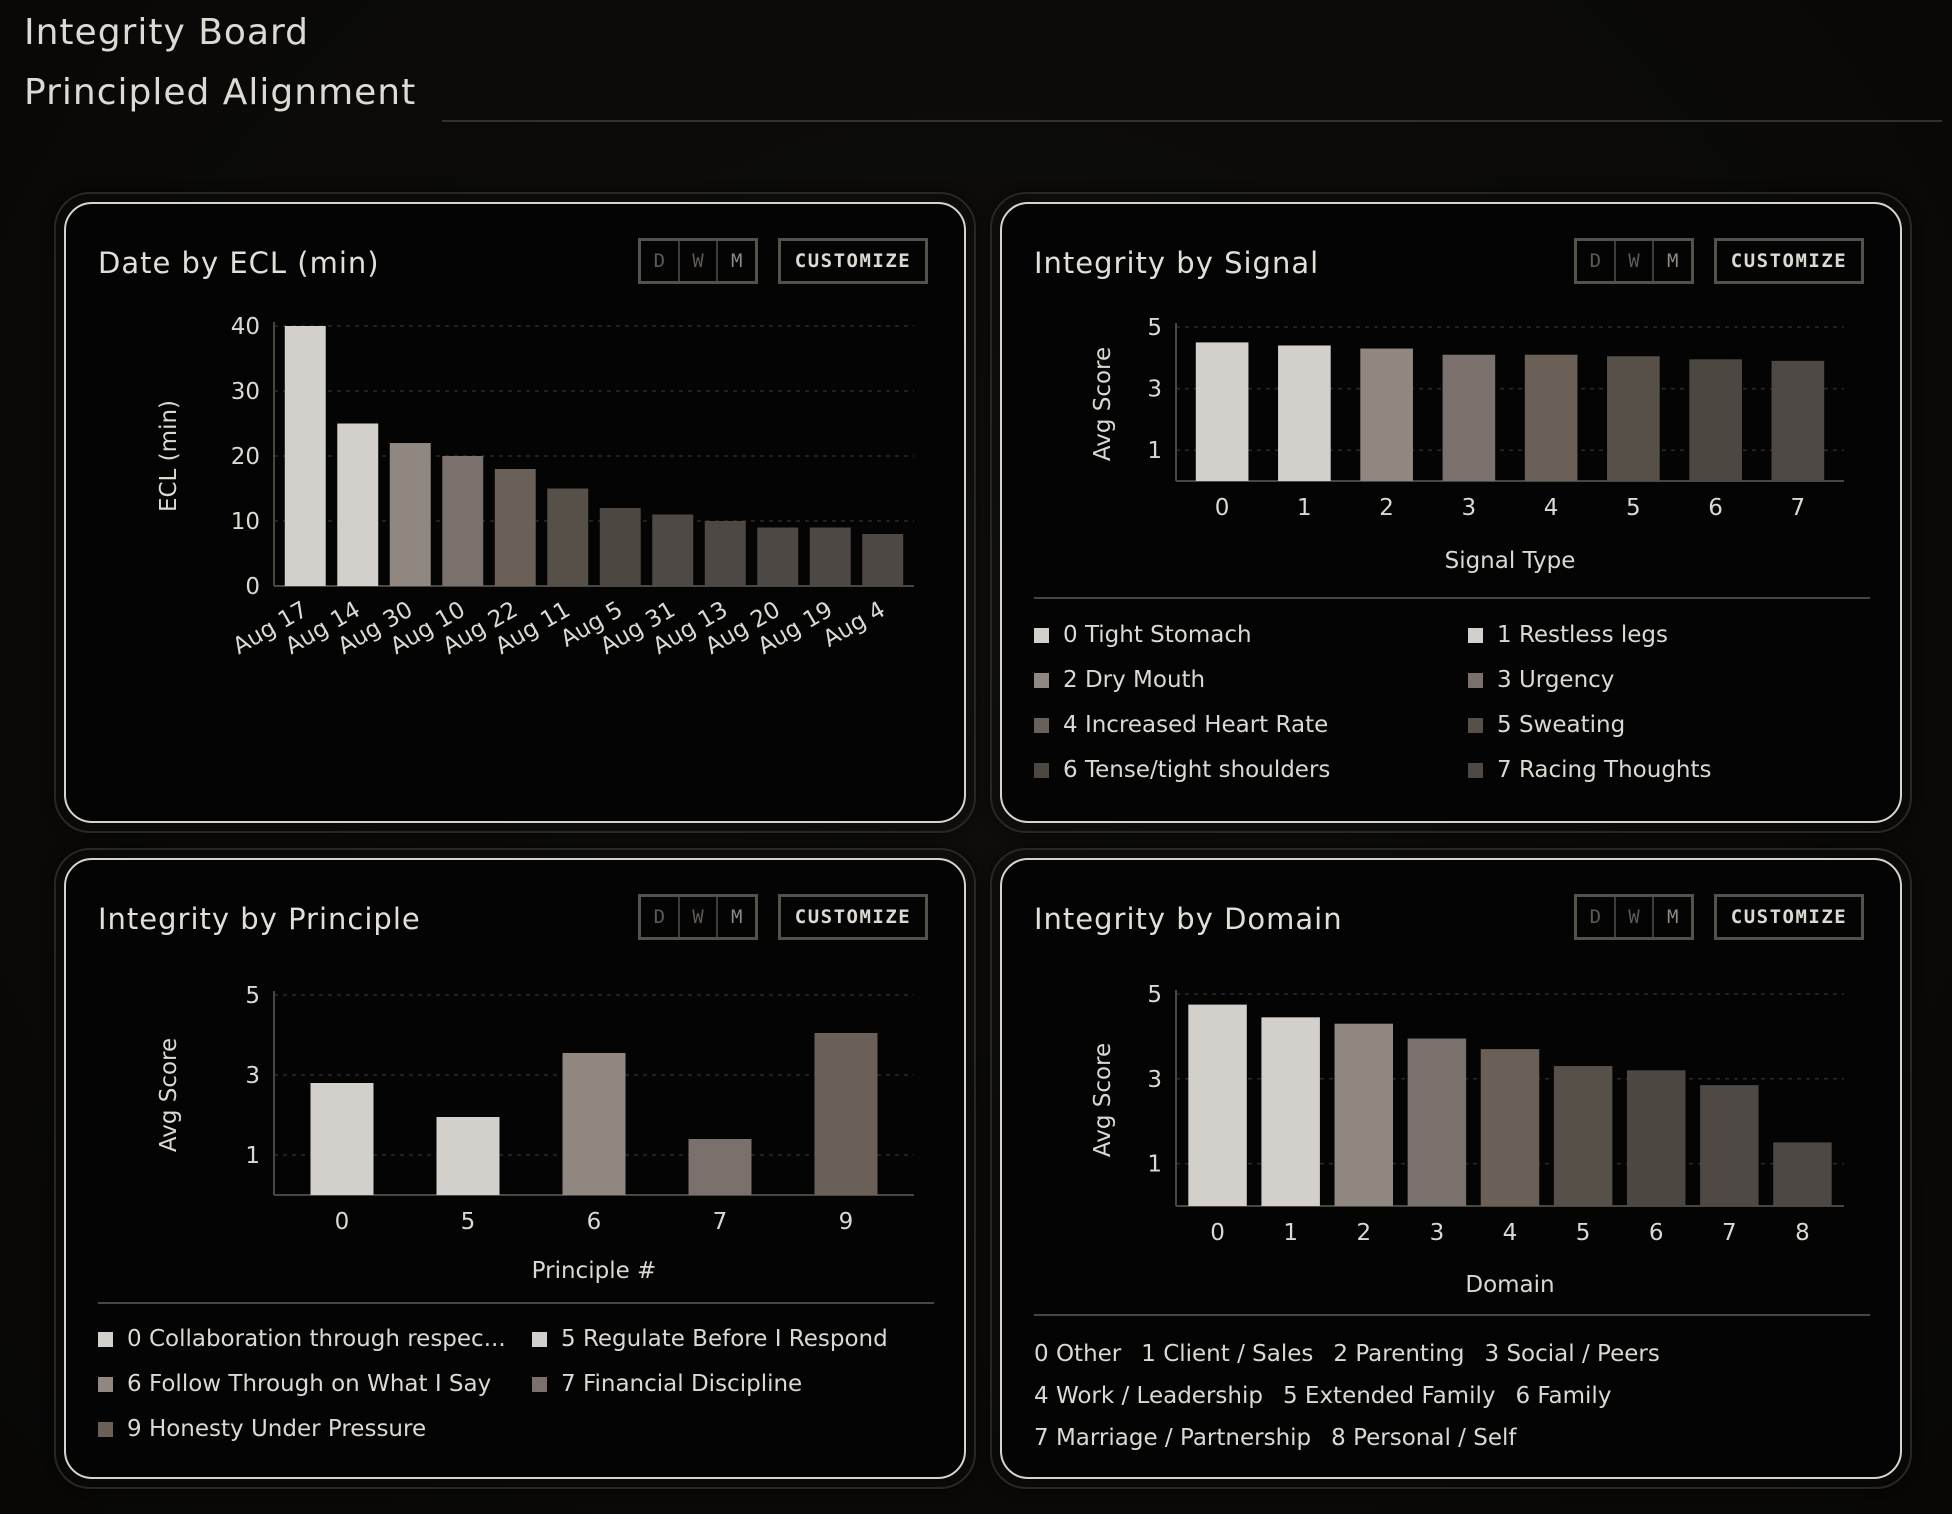 This screenshot has height=1514, width=1952. I want to click on y-tick-label: 40, so click(245, 327).